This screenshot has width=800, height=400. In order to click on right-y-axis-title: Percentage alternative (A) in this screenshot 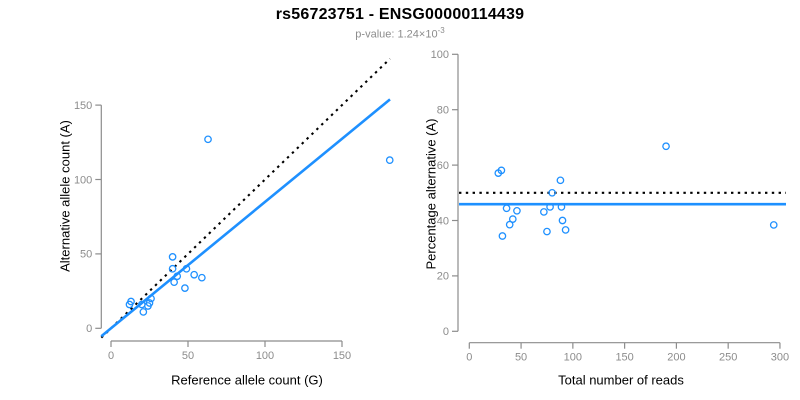, I will do `click(431, 194)`.